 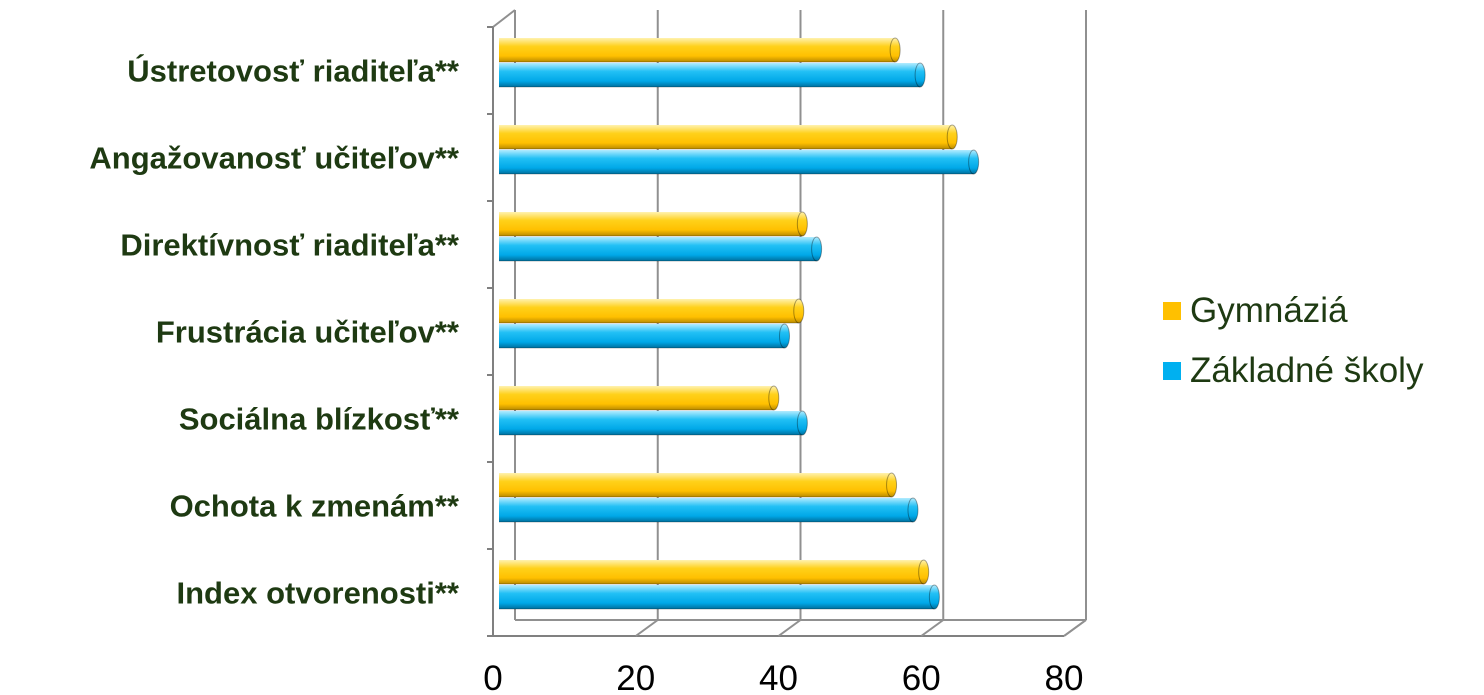 I want to click on x-tick-labels: 0 20 40 60 80, so click(x=783, y=677).